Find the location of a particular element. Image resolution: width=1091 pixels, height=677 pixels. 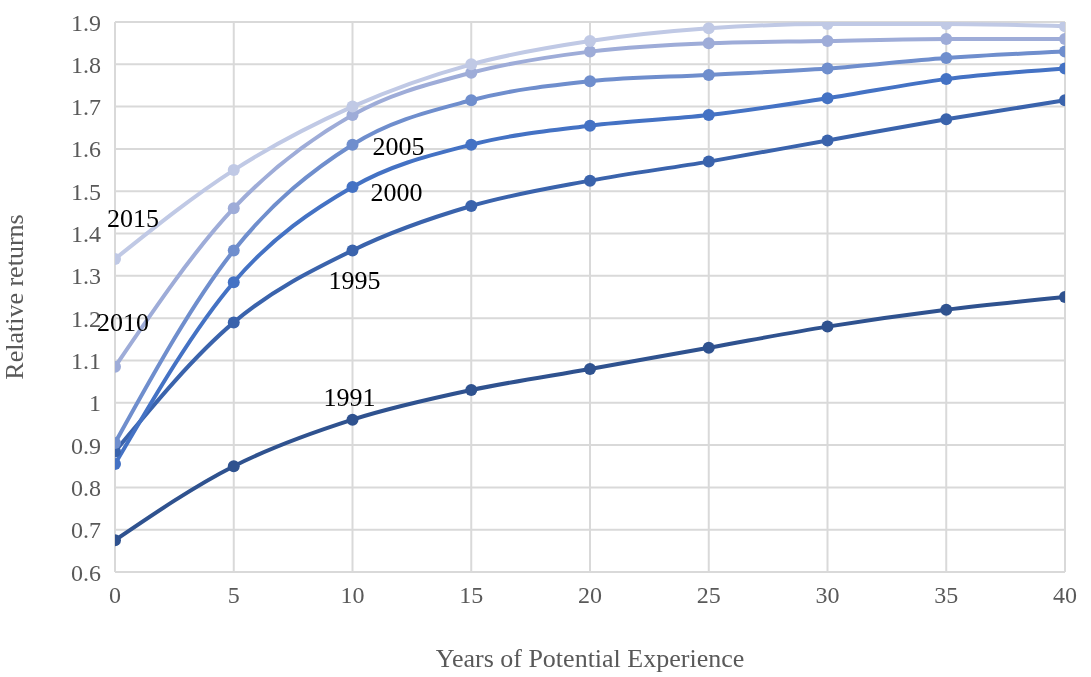

y-tick-label: 1 is located at coordinates (95, 403).